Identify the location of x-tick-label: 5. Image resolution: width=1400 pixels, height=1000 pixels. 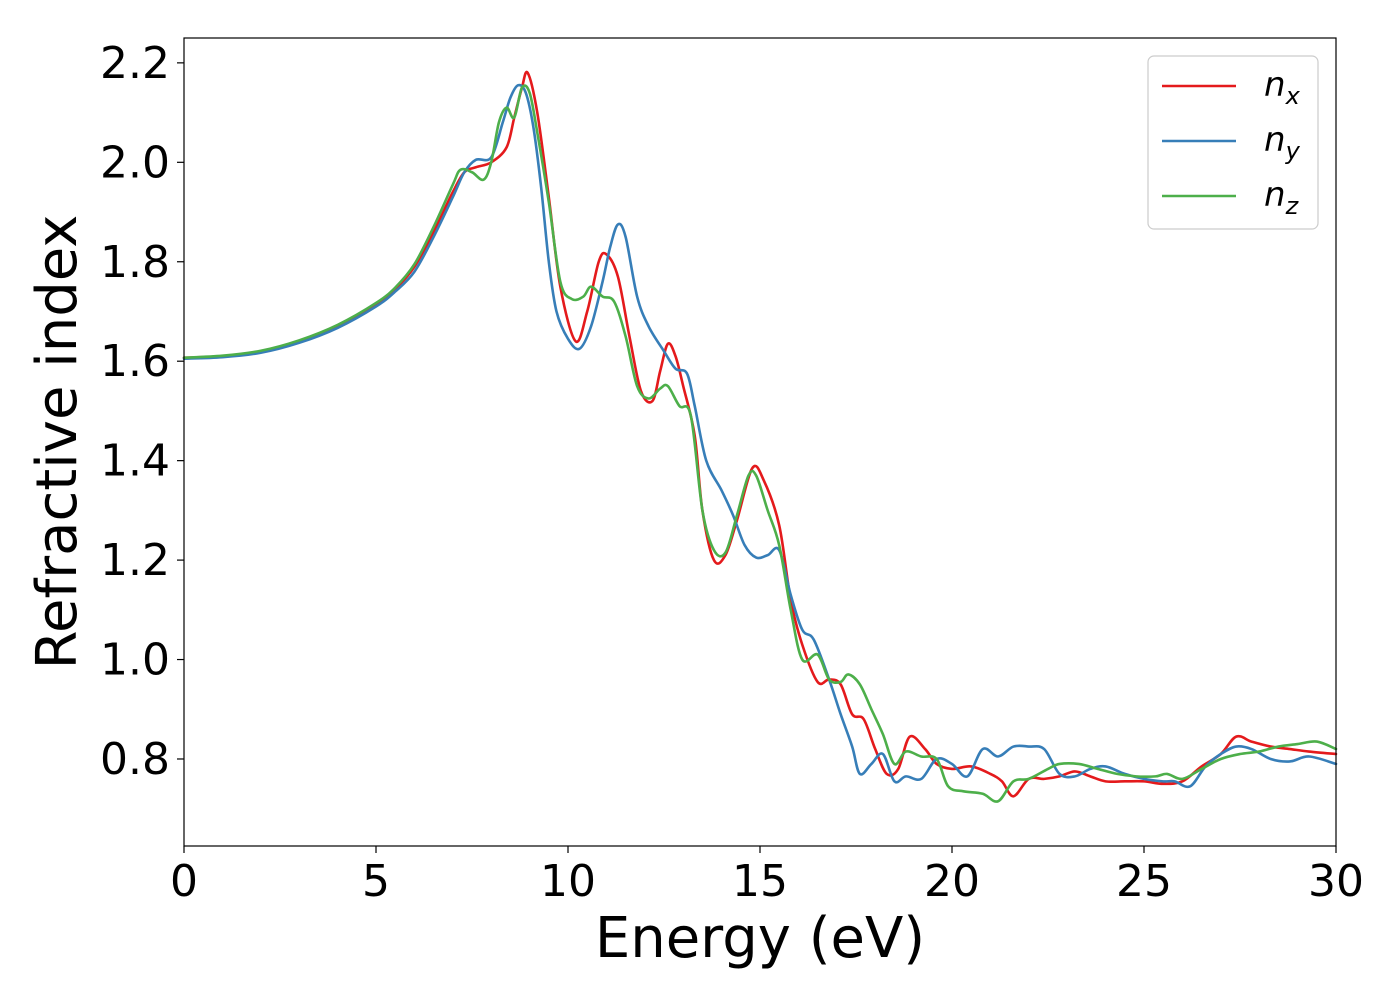
(376, 881).